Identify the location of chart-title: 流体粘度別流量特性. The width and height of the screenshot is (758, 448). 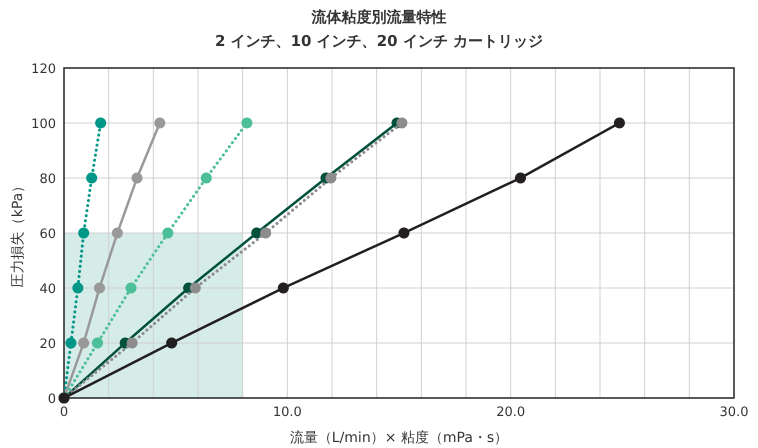
(378, 17).